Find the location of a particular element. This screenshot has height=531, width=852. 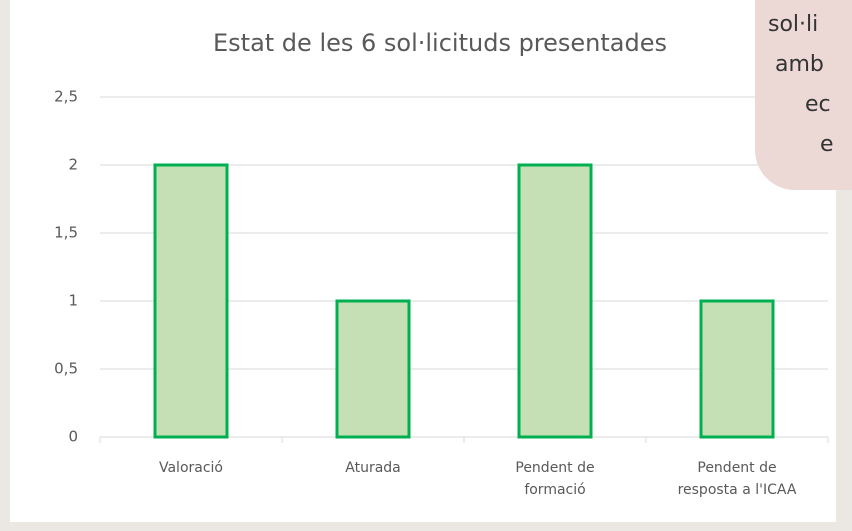

x-tick-label: Pendent de resposta a l'ICAA is located at coordinates (737, 479).